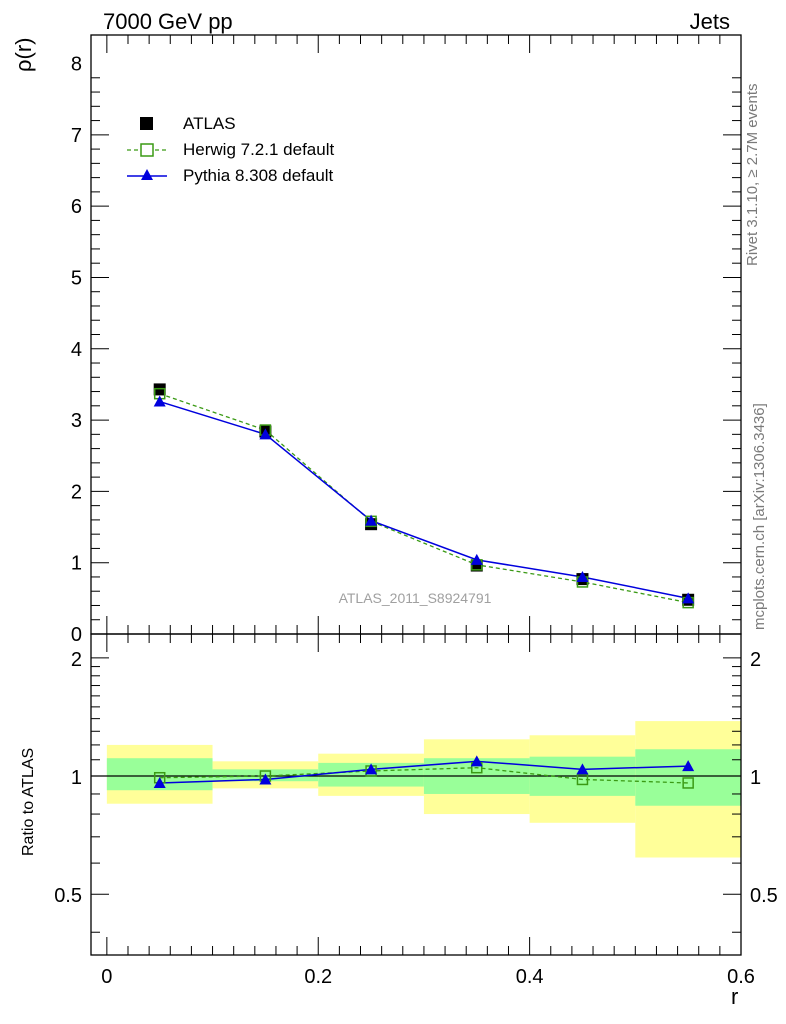 The width and height of the screenshot is (786, 1024). What do you see at coordinates (147, 174) in the screenshot?
I see `filled-triangle-solid-line-icon` at bounding box center [147, 174].